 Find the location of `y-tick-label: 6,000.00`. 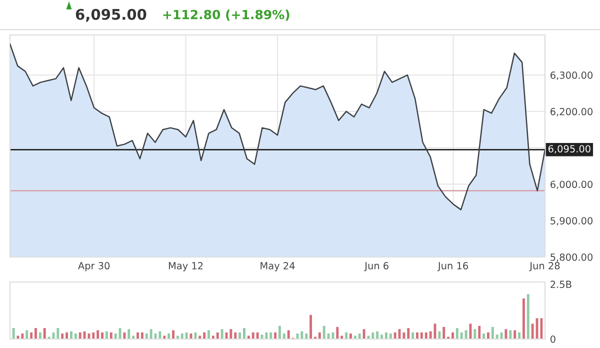

y-tick-label: 6,000.00 is located at coordinates (571, 185).